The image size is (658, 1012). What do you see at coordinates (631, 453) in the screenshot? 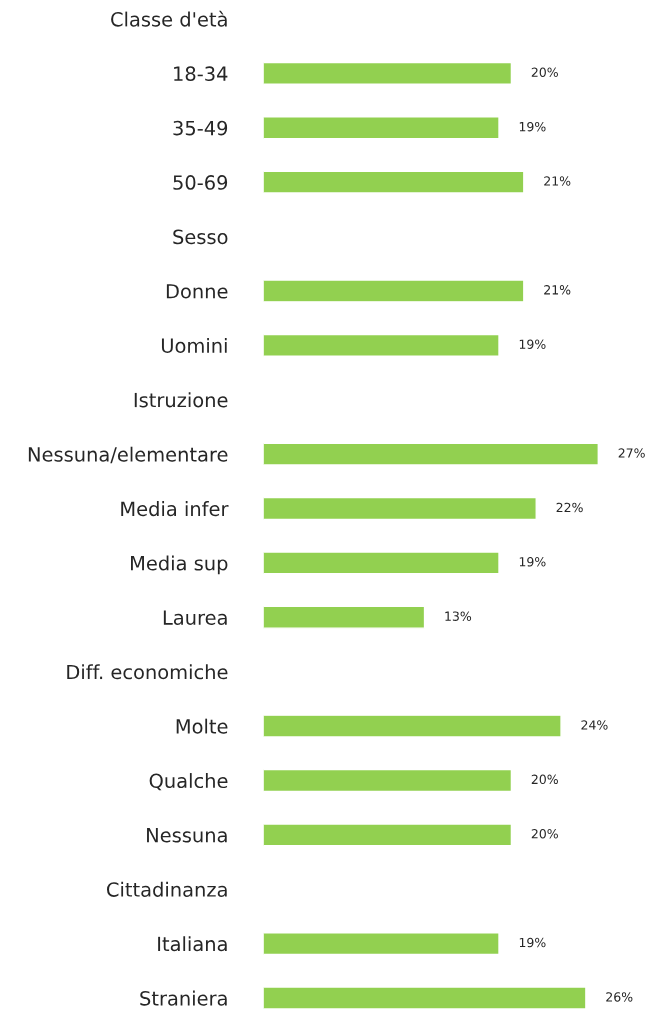
I see `data-label: 27%` at bounding box center [631, 453].